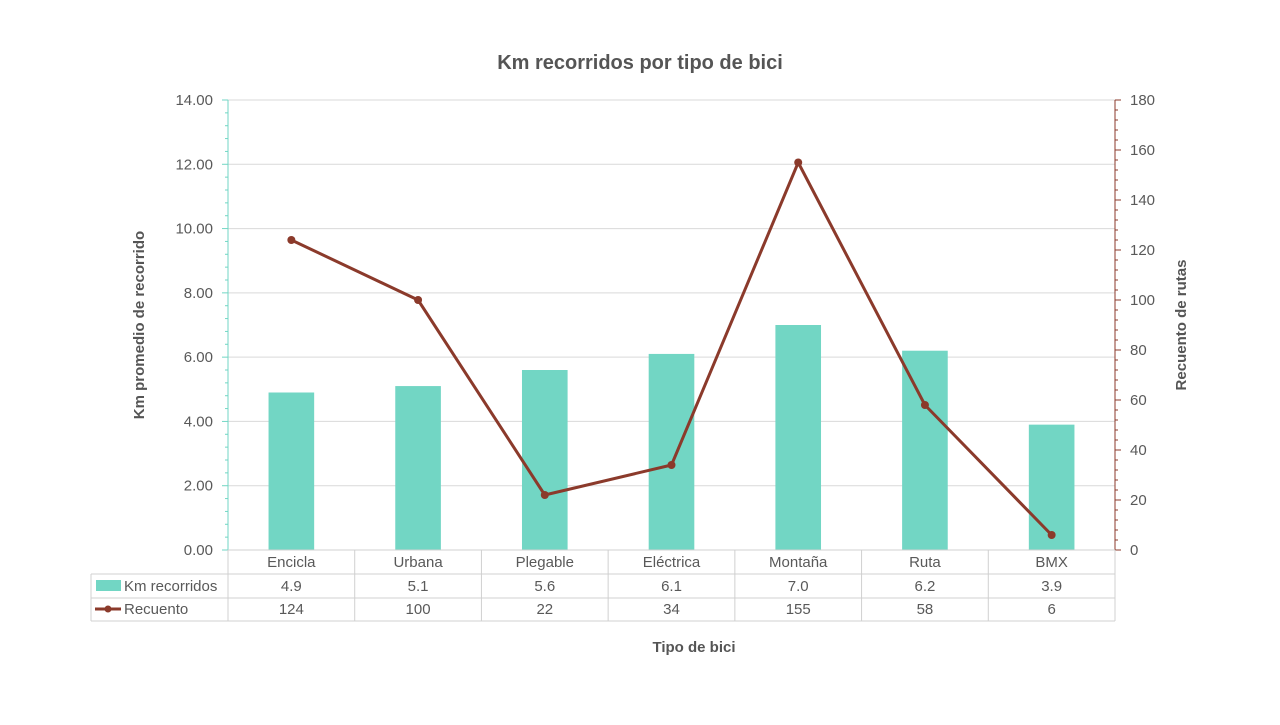 The image size is (1280, 725). Describe the element at coordinates (1051, 609) in the screenshot. I see `recuento-data-label: 6` at that location.